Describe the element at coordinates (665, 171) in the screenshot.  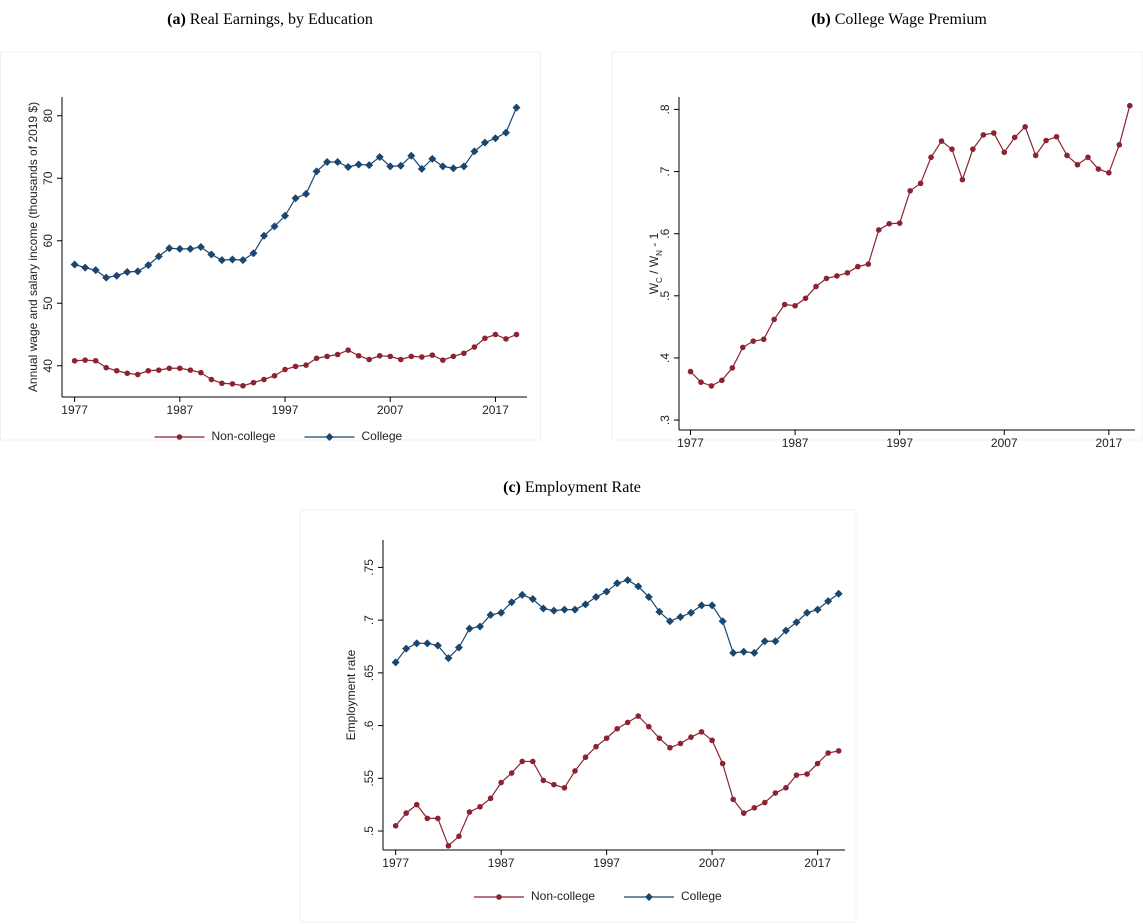
I see `y-tick-label: .7` at that location.